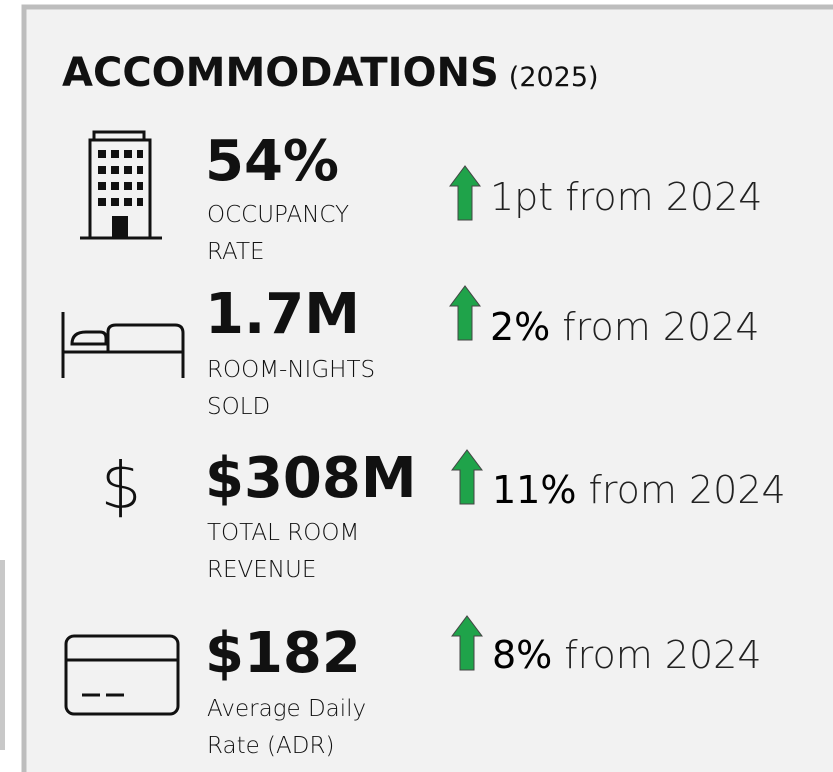 This screenshot has width=833, height=772. What do you see at coordinates (291, 370) in the screenshot?
I see `metric-label: ROOM-NIGHTS` at bounding box center [291, 370].